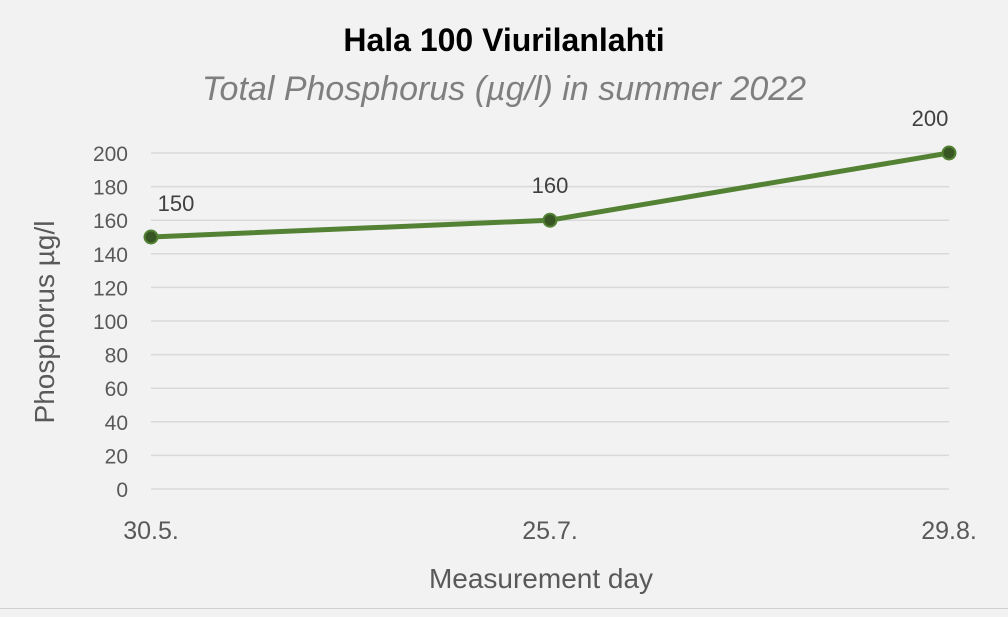 The height and width of the screenshot is (617, 1008). Describe the element at coordinates (541, 578) in the screenshot. I see `x-axis-label: Measurement day` at that location.